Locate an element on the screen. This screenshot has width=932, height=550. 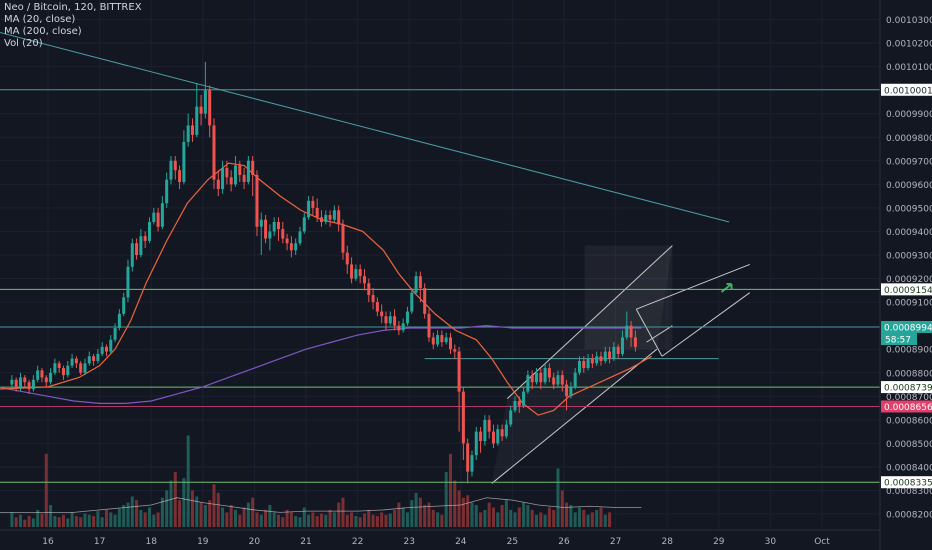
x-tick-label: 27 is located at coordinates (615, 542).